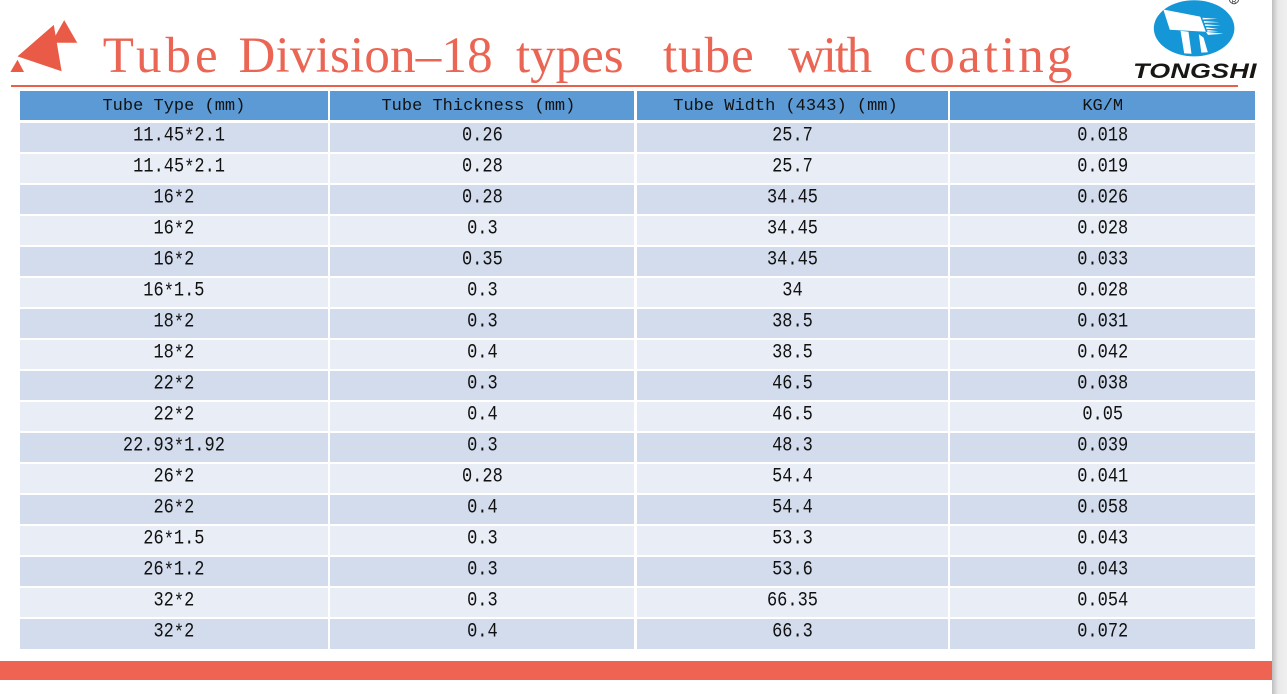 The width and height of the screenshot is (1287, 694). What do you see at coordinates (1233, 2) in the screenshot?
I see `svg-text: R` at bounding box center [1233, 2].